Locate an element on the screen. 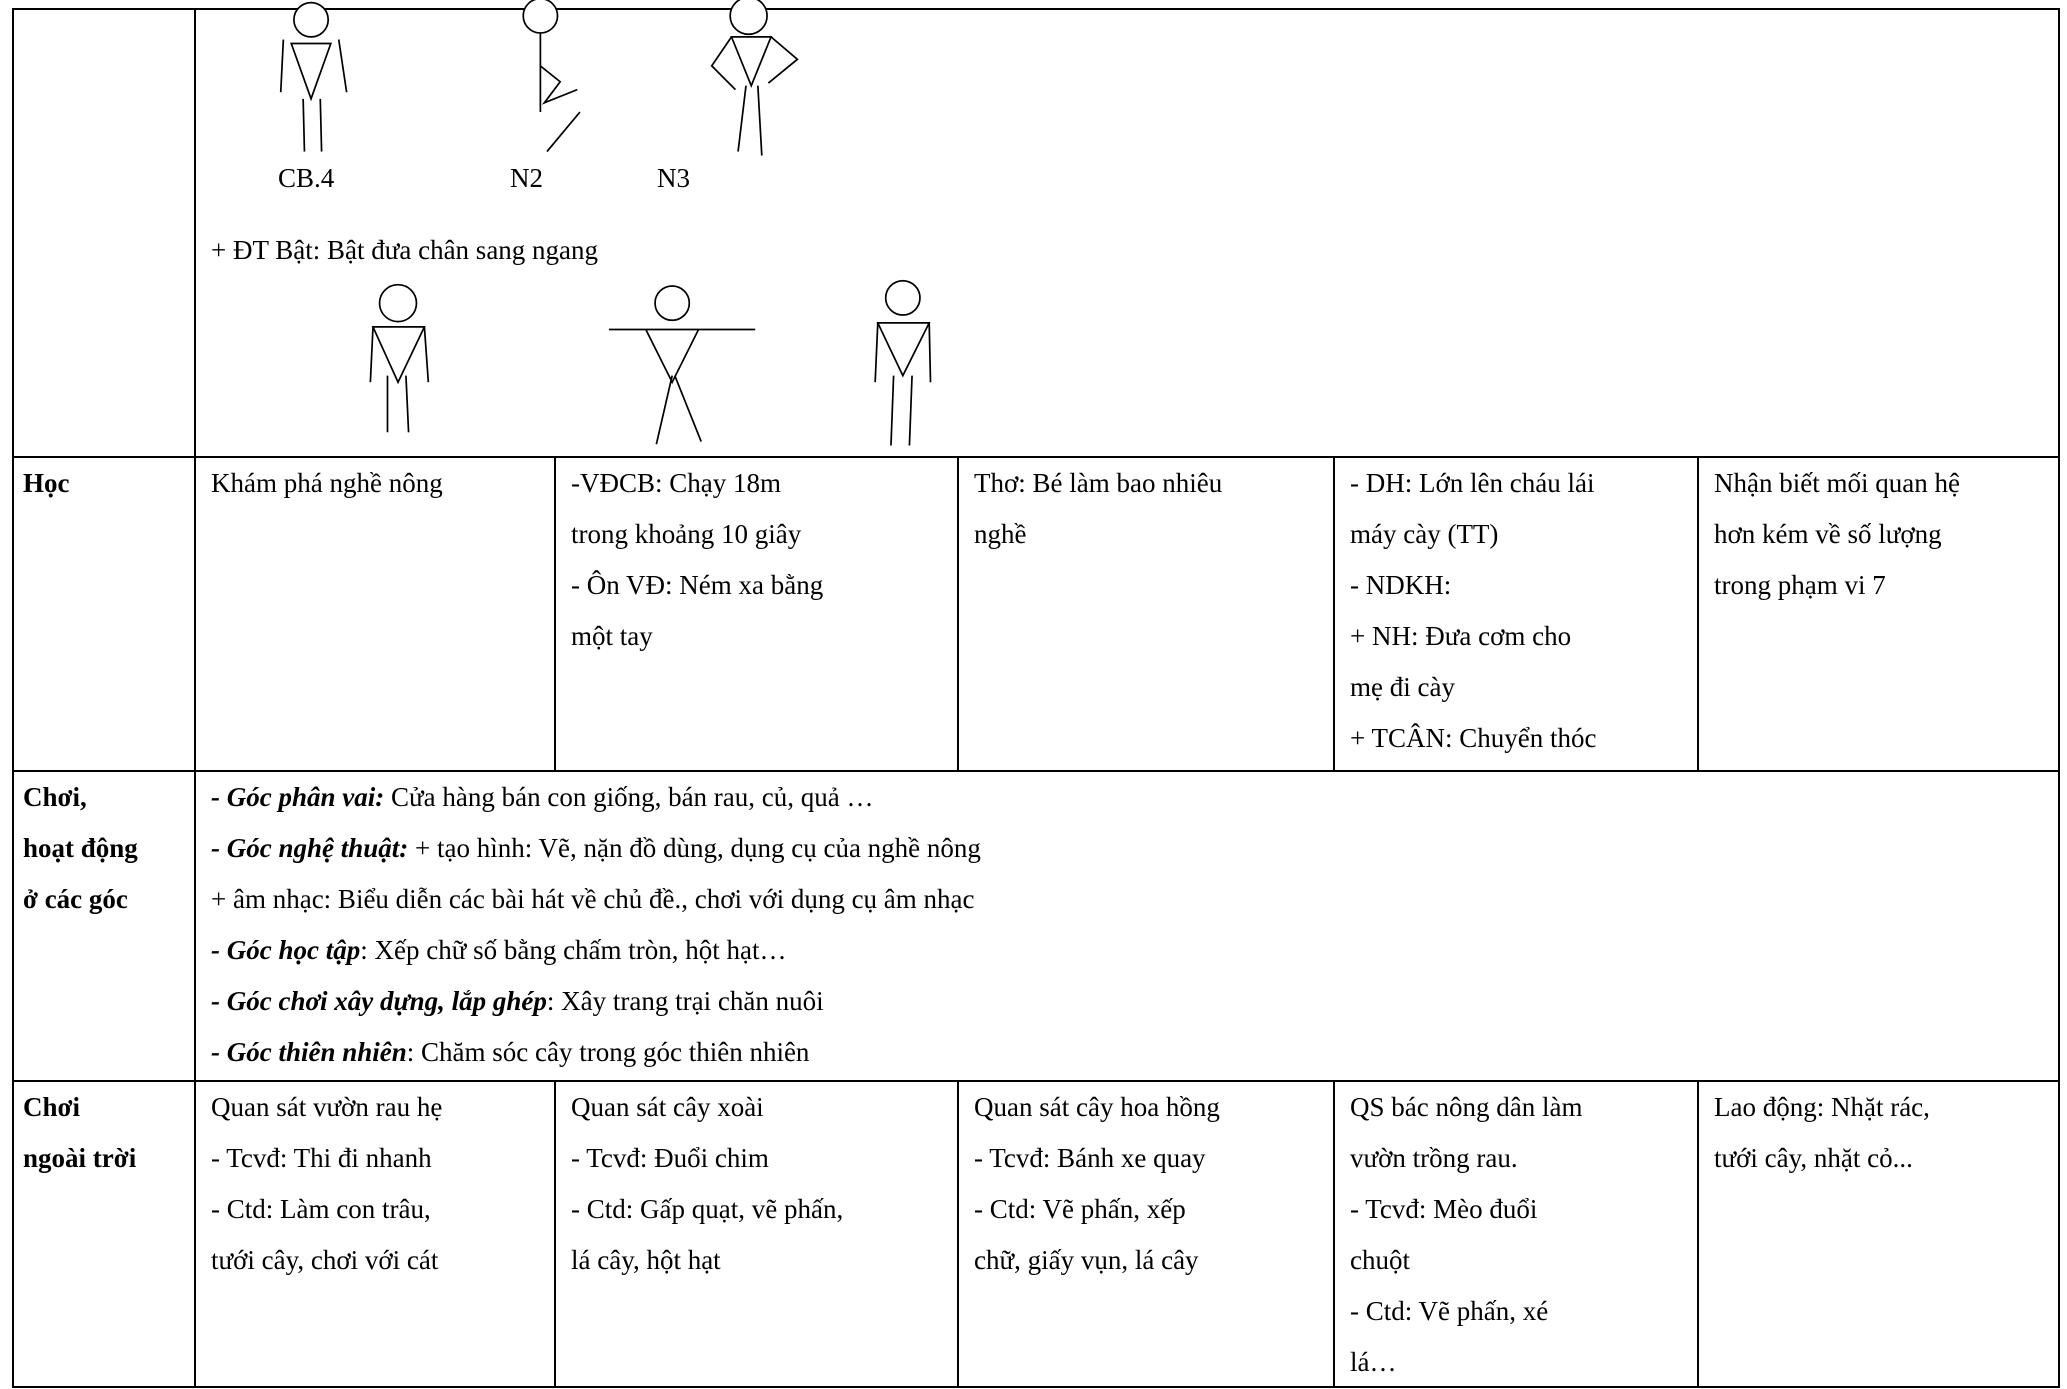 The width and height of the screenshot is (2067, 1389). cell-text: vườn trồng rau. is located at coordinates (1434, 1158).